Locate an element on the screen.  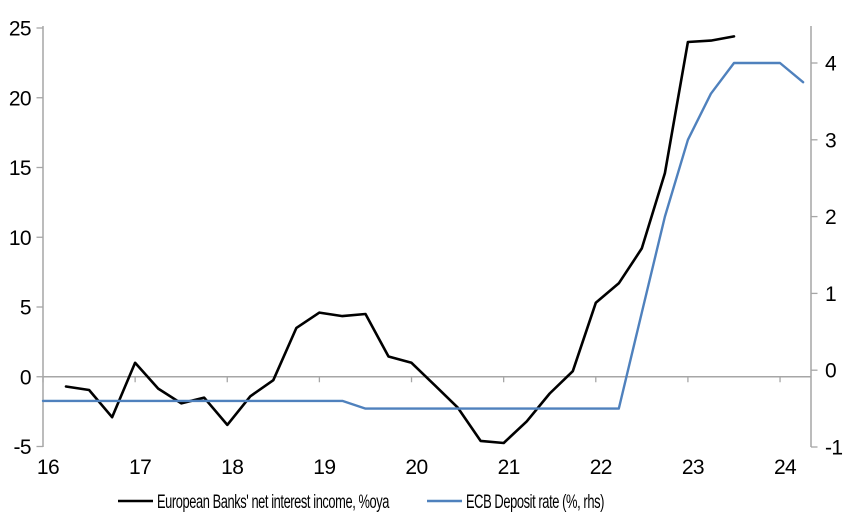
y-axis-right-label: 0 is located at coordinates (830, 371).